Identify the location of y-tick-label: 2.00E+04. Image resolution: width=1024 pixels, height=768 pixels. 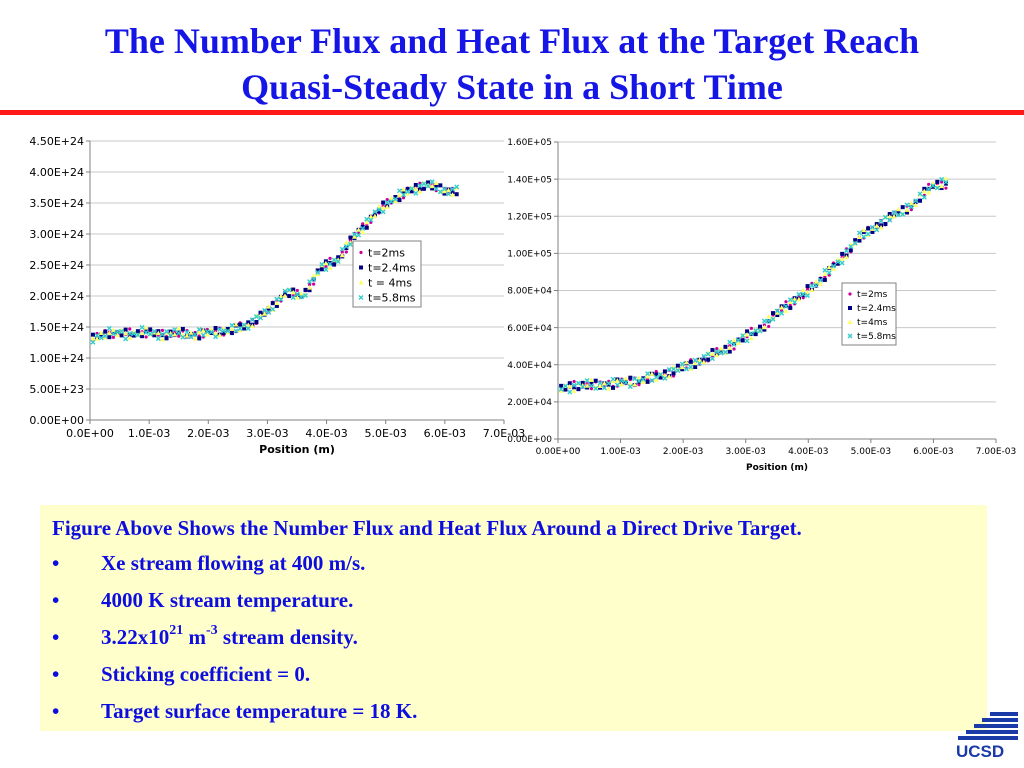
(529, 403).